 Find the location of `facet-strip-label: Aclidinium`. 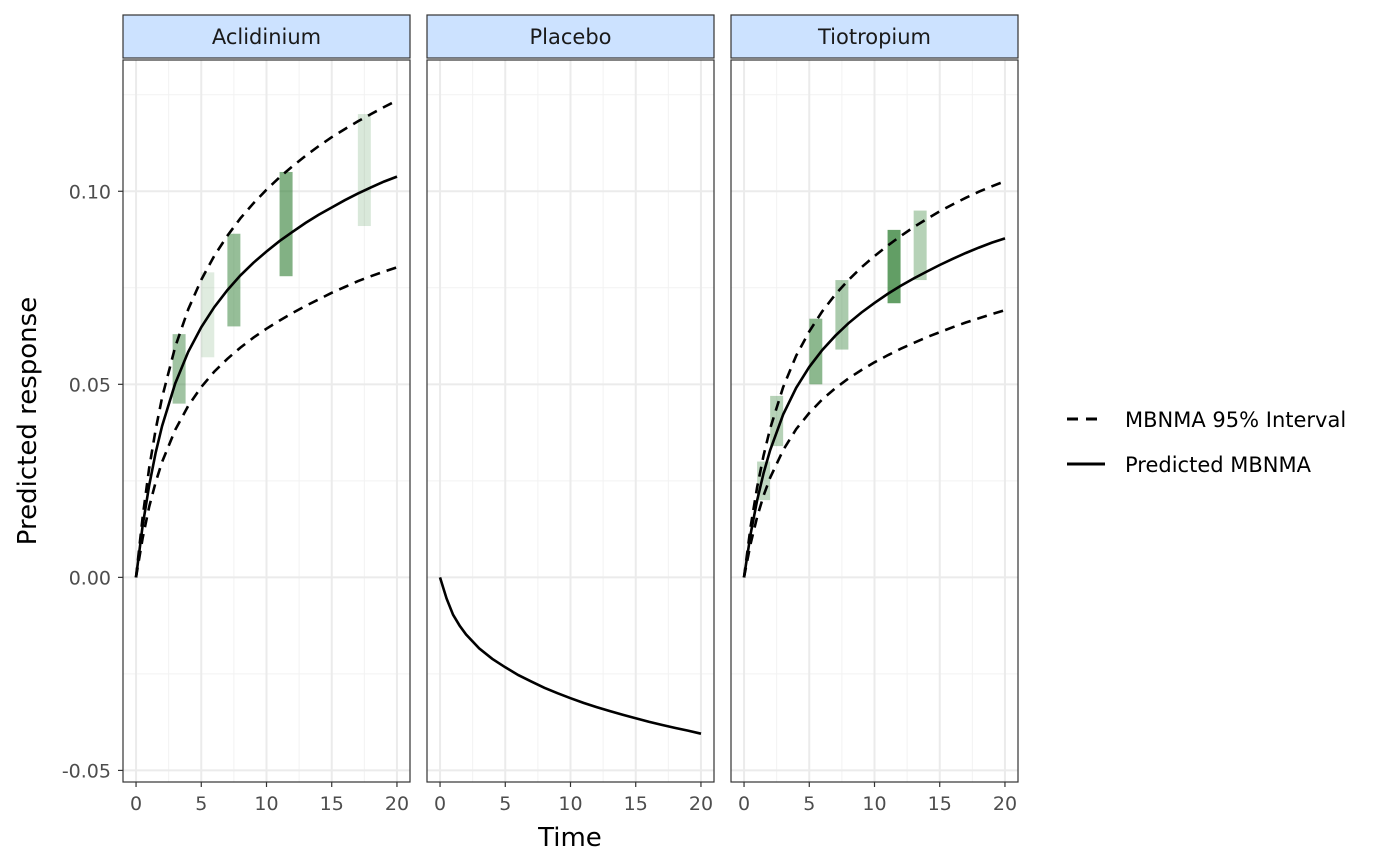

facet-strip-label: Aclidinium is located at coordinates (266, 37).